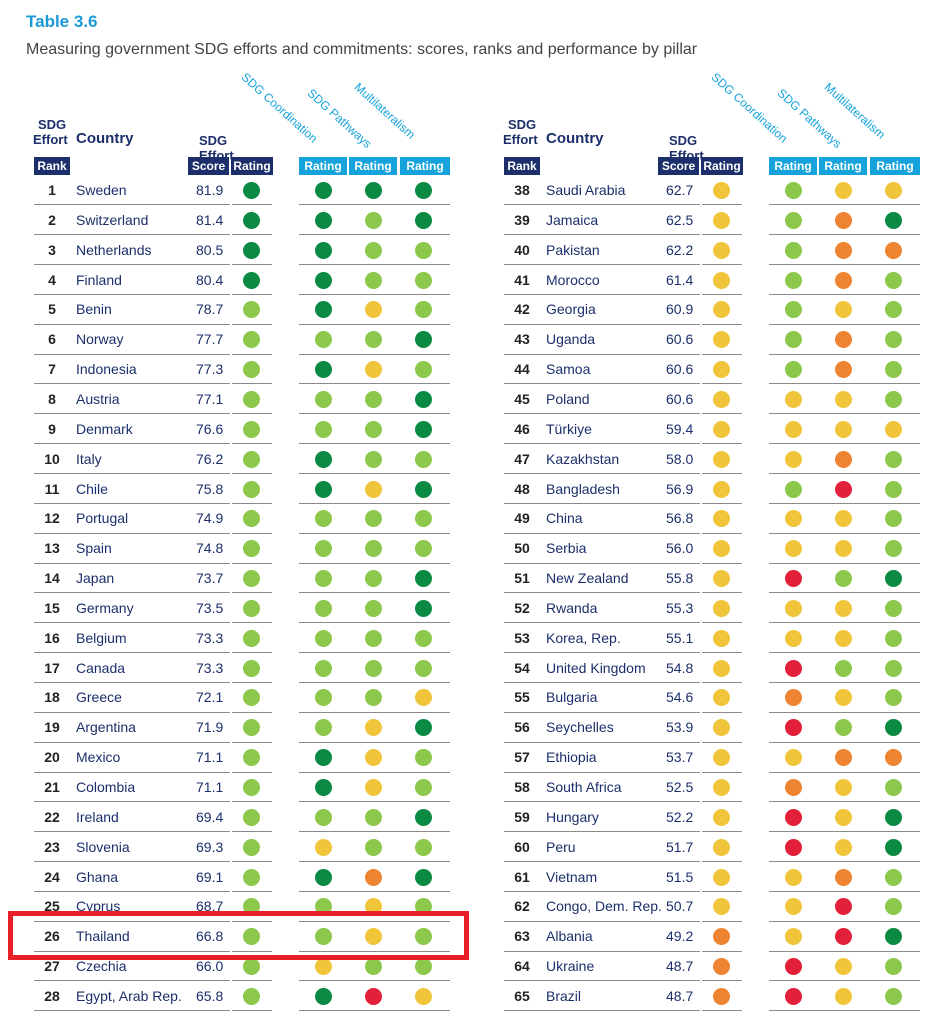  What do you see at coordinates (210, 697) in the screenshot?
I see `score-cell: 72.1` at bounding box center [210, 697].